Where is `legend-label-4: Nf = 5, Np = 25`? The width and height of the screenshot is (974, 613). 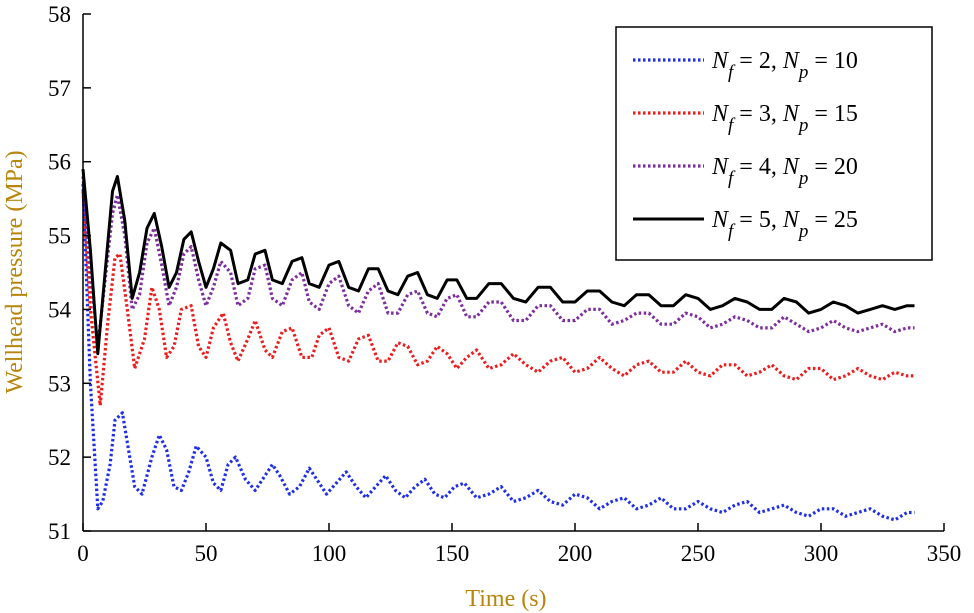
legend-label-4: Nf = 5, Np = 25 is located at coordinates (784, 224).